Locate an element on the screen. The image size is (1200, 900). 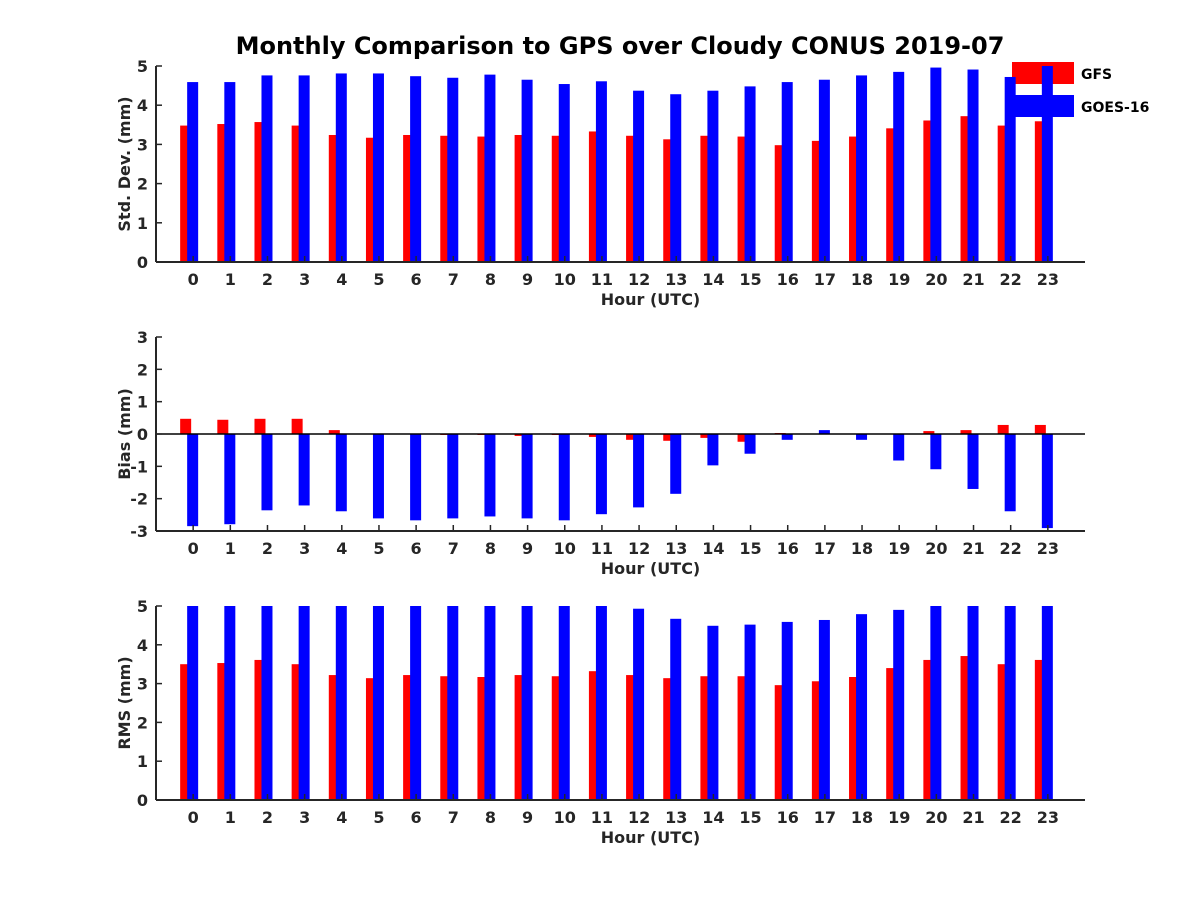
rms-x-tick-label: 6 is located at coordinates (416, 817).